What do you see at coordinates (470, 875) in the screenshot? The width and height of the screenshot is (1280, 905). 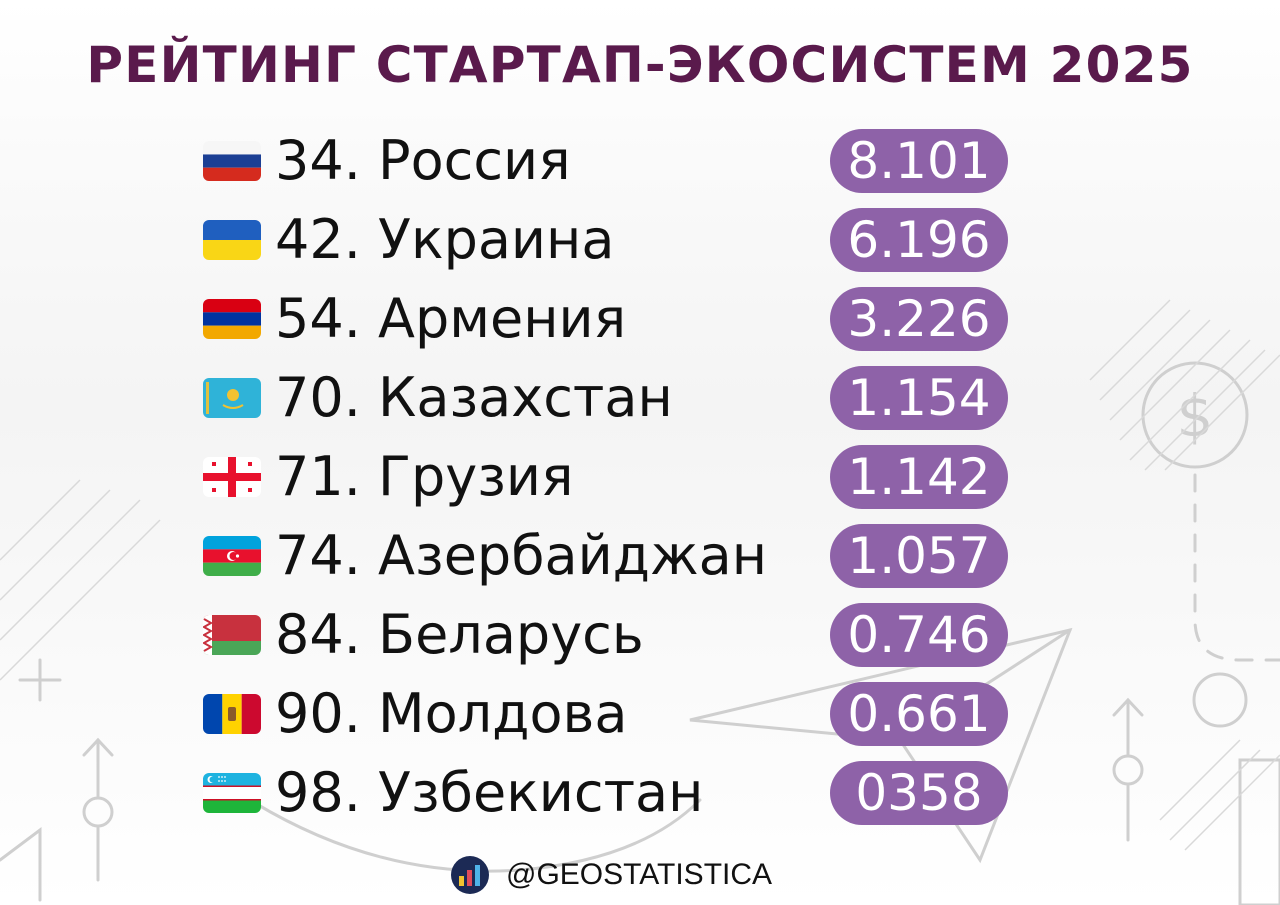 I see `bar-chart-logo-icon` at bounding box center [470, 875].